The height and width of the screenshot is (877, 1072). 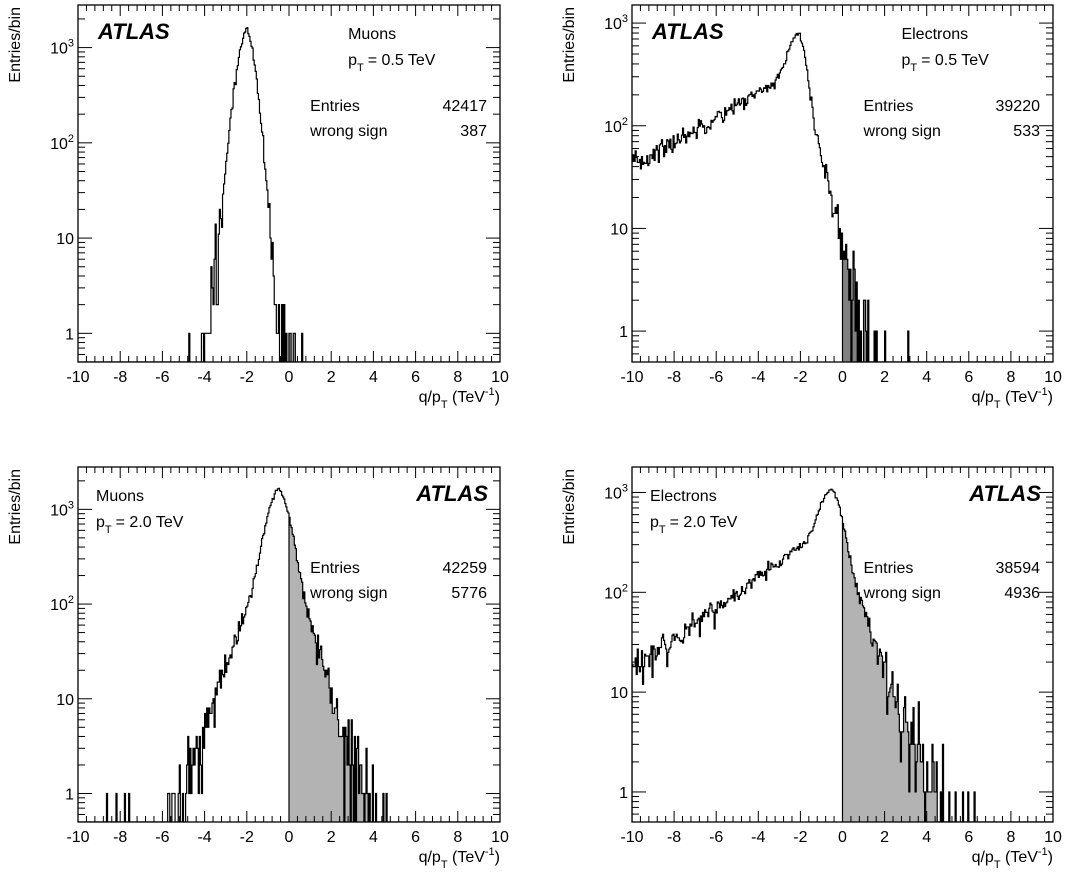 I want to click on x-tick-label: -4, so click(x=758, y=837).